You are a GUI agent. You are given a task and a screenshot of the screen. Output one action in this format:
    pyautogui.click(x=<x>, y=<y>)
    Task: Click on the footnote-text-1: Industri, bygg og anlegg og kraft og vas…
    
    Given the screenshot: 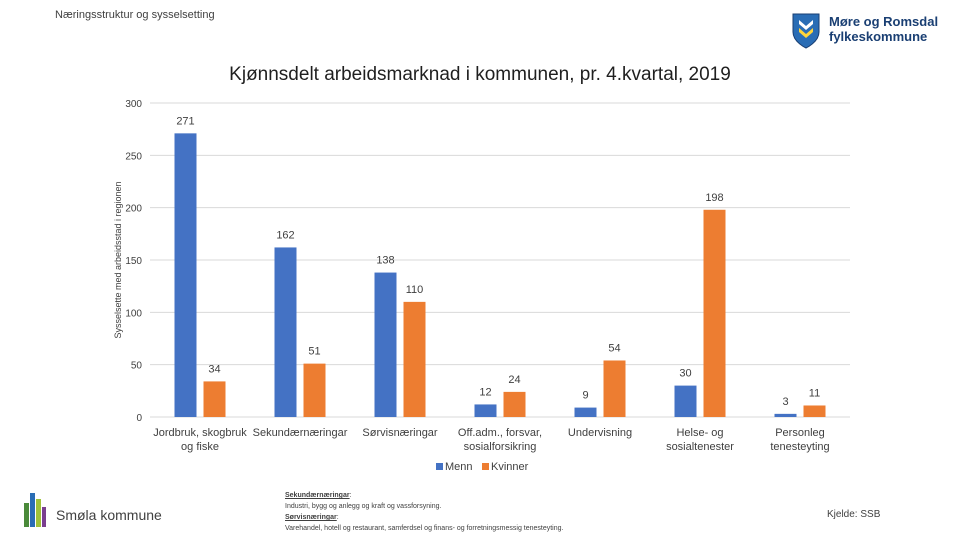 What is the action you would take?
    pyautogui.click(x=363, y=506)
    